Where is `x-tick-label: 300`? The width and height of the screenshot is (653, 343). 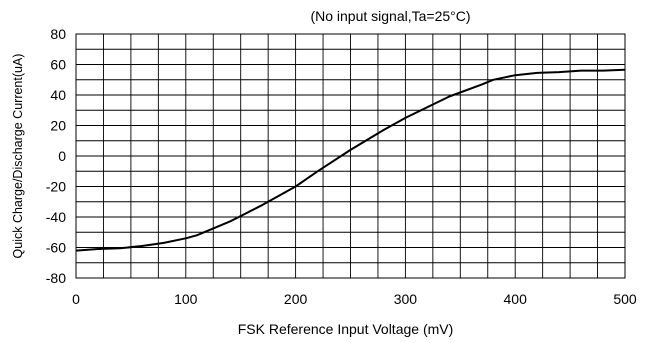 x-tick-label: 300 is located at coordinates (406, 299).